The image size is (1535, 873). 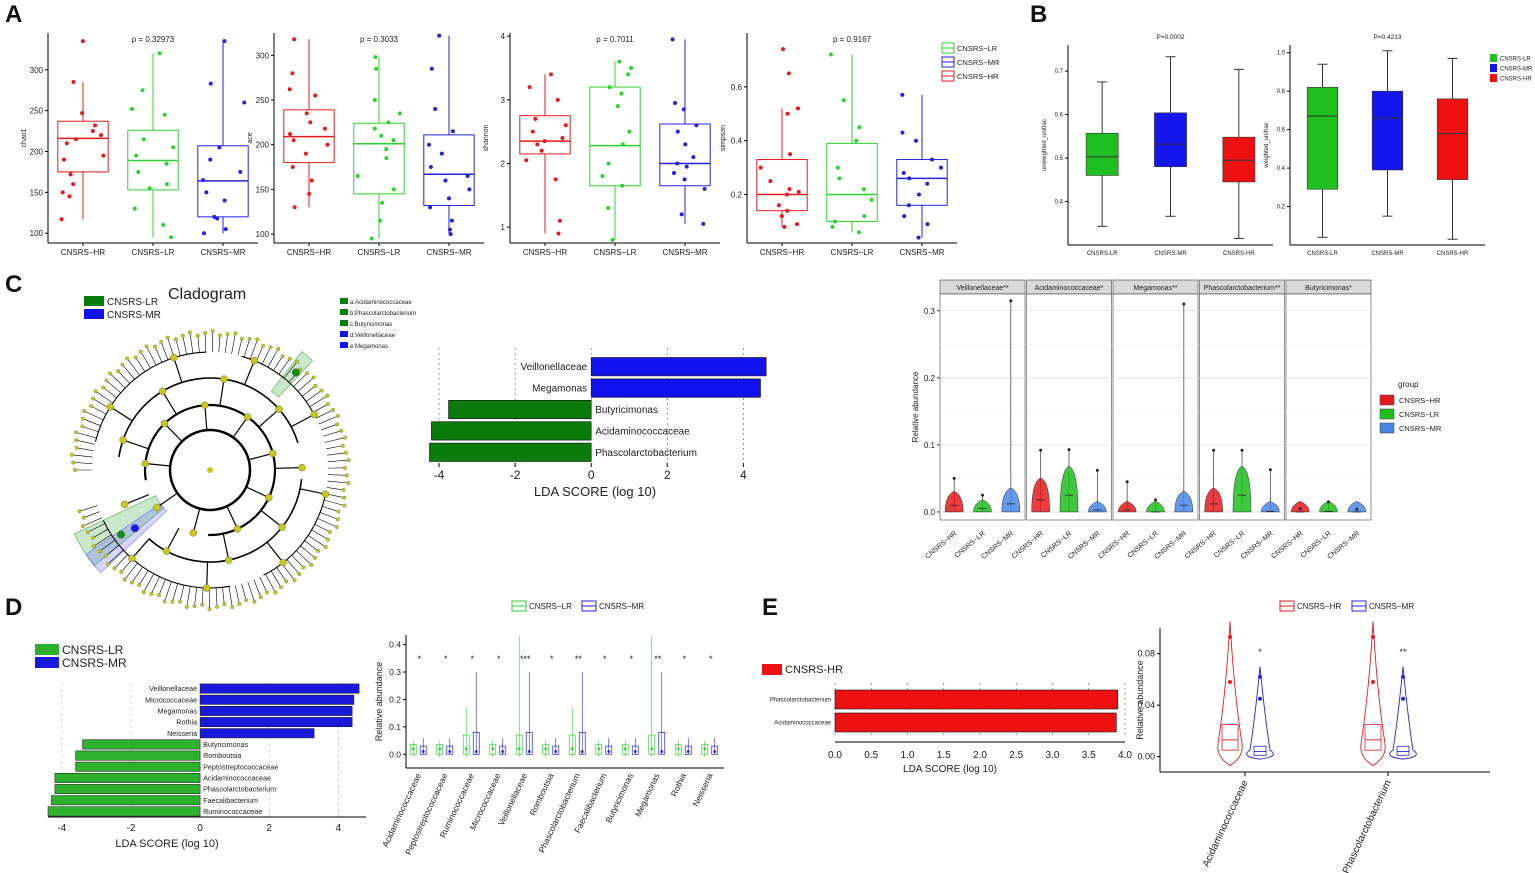 What do you see at coordinates (503, 36) in the screenshot?
I see `y-tick-label: 4` at bounding box center [503, 36].